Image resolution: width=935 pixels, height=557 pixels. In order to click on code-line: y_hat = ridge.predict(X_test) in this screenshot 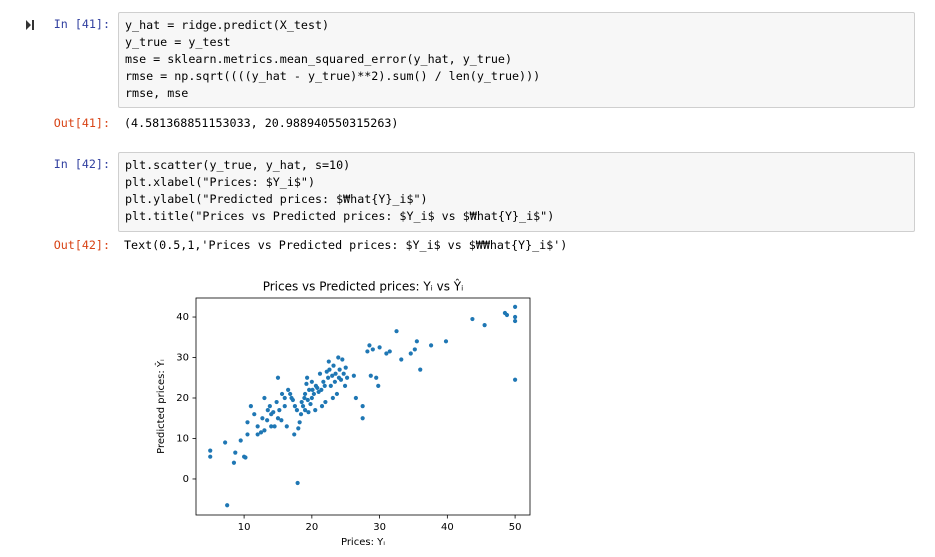, I will do `click(227, 25)`.